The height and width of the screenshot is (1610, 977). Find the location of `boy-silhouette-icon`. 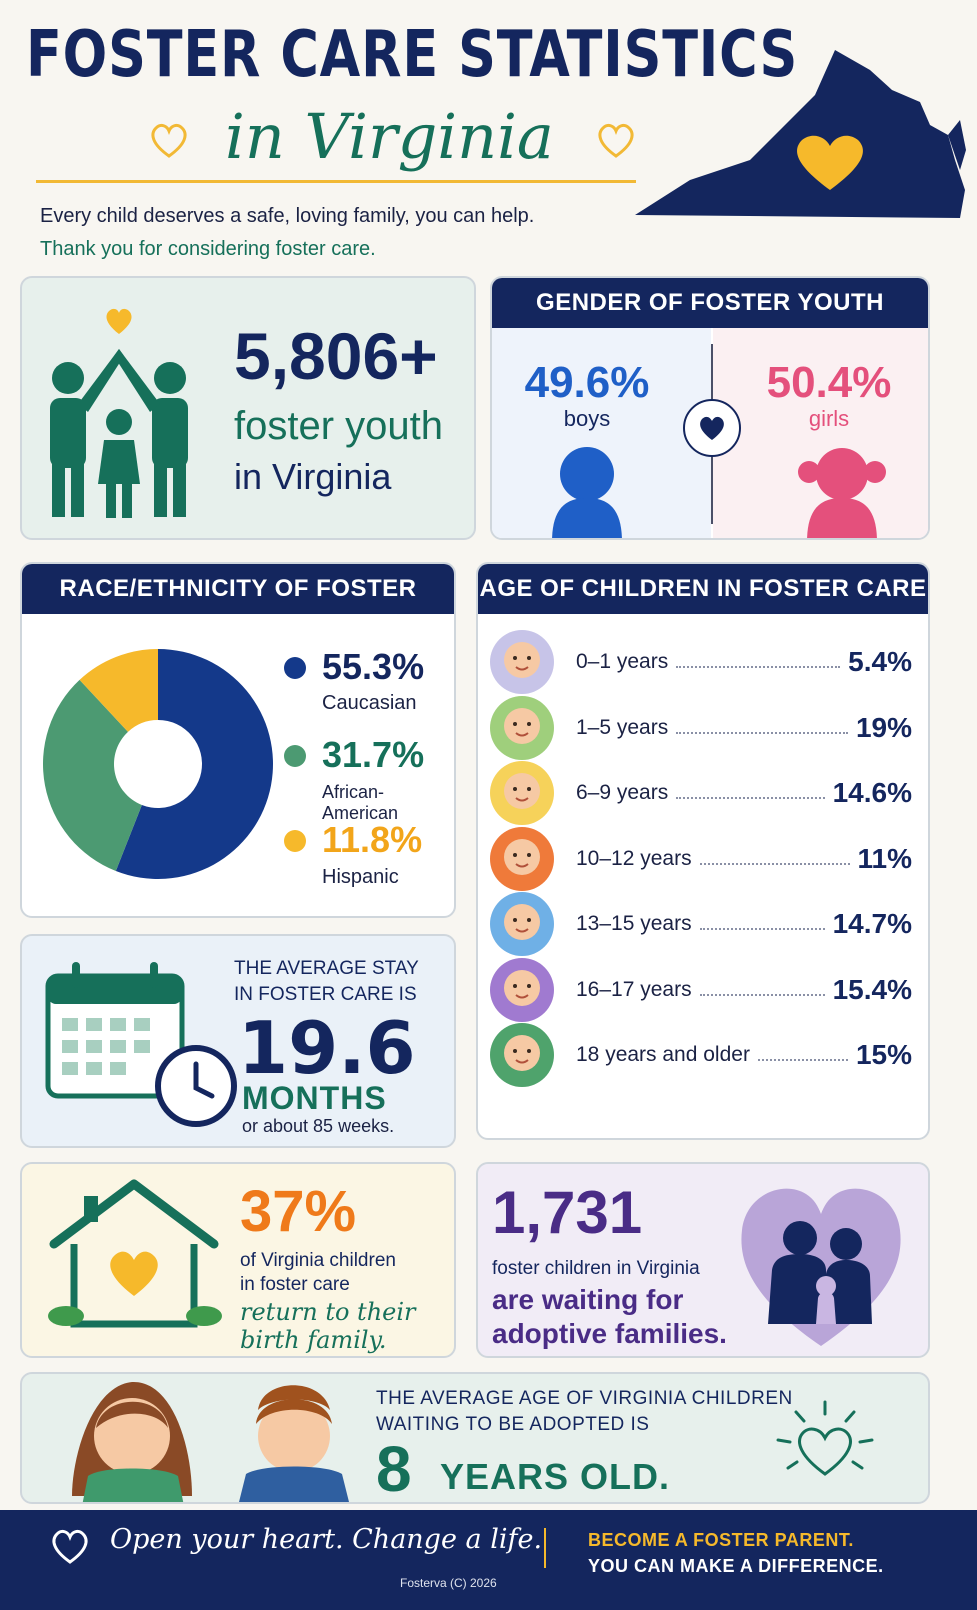

boy-silhouette-icon is located at coordinates (587, 492).